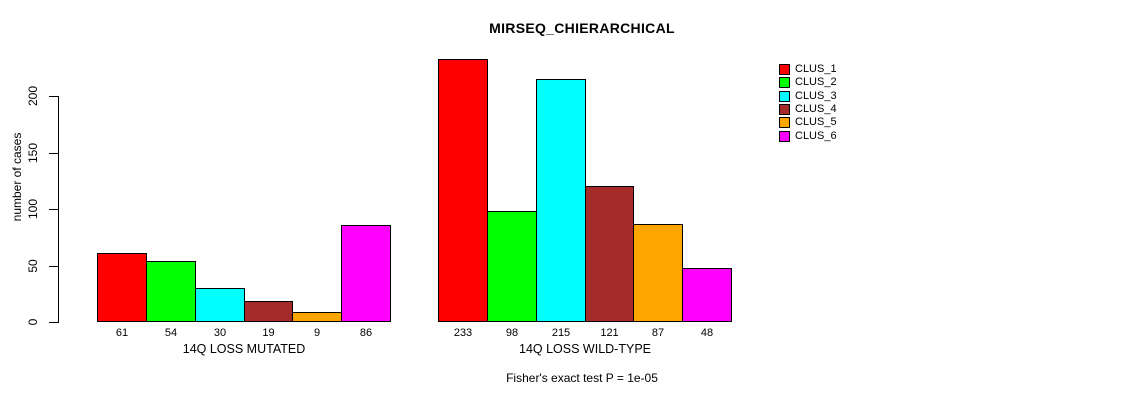  I want to click on bar-clus_3-group0, so click(220, 305).